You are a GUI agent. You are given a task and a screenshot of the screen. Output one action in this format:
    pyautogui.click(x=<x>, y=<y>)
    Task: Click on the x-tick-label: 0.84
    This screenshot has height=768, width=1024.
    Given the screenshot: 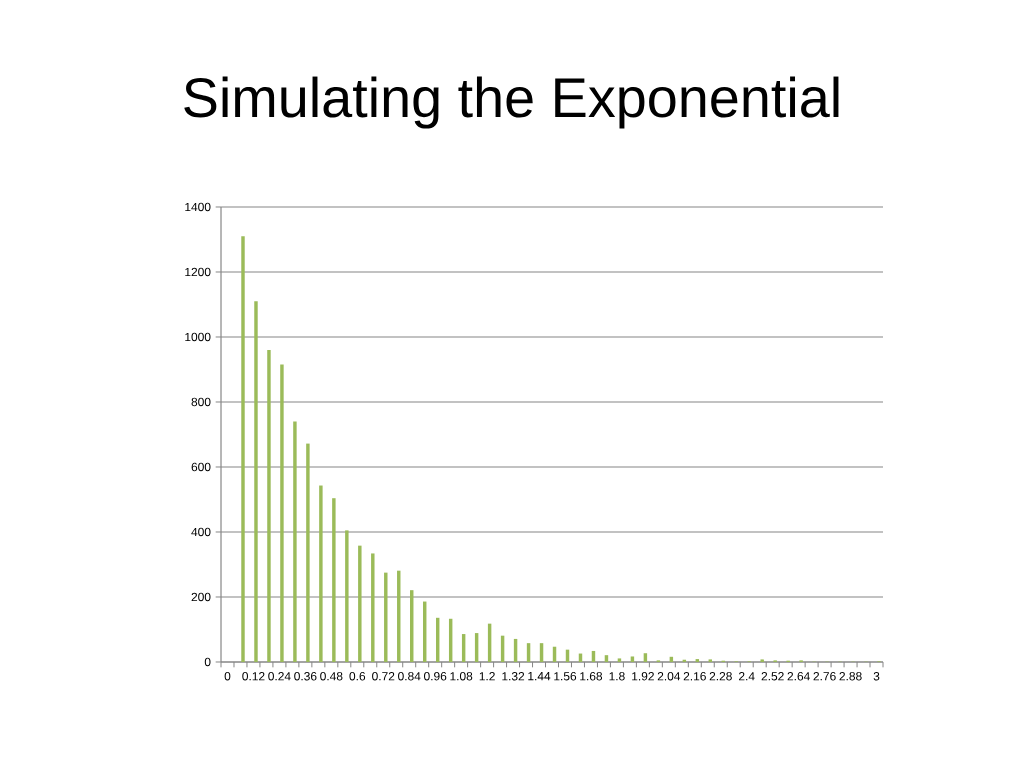 What is the action you would take?
    pyautogui.click(x=409, y=676)
    